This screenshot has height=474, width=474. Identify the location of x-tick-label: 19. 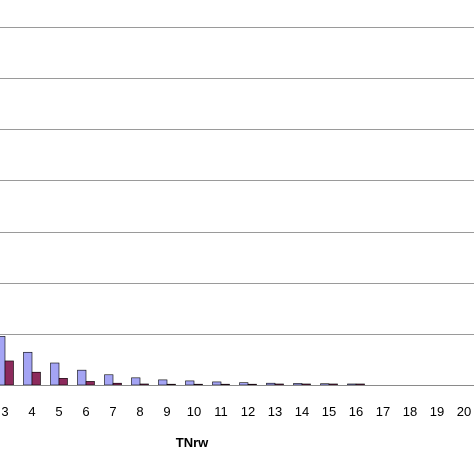
(437, 411).